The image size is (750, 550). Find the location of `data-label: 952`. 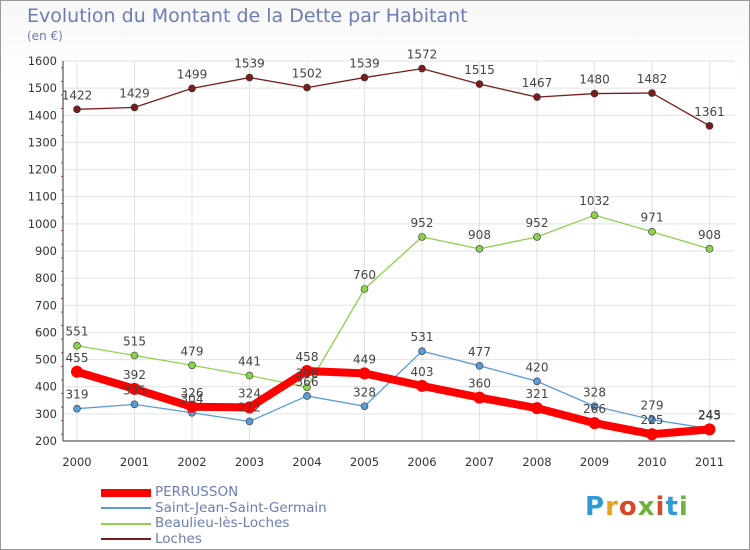

data-label: 952 is located at coordinates (537, 223).